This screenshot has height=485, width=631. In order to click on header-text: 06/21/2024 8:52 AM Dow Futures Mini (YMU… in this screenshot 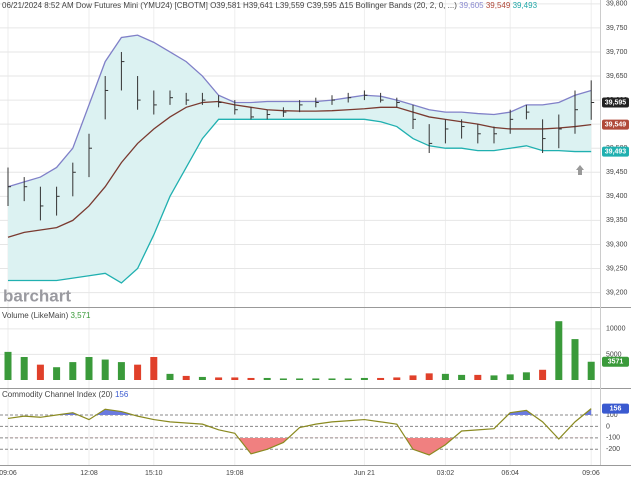, I will do `click(229, 5)`.